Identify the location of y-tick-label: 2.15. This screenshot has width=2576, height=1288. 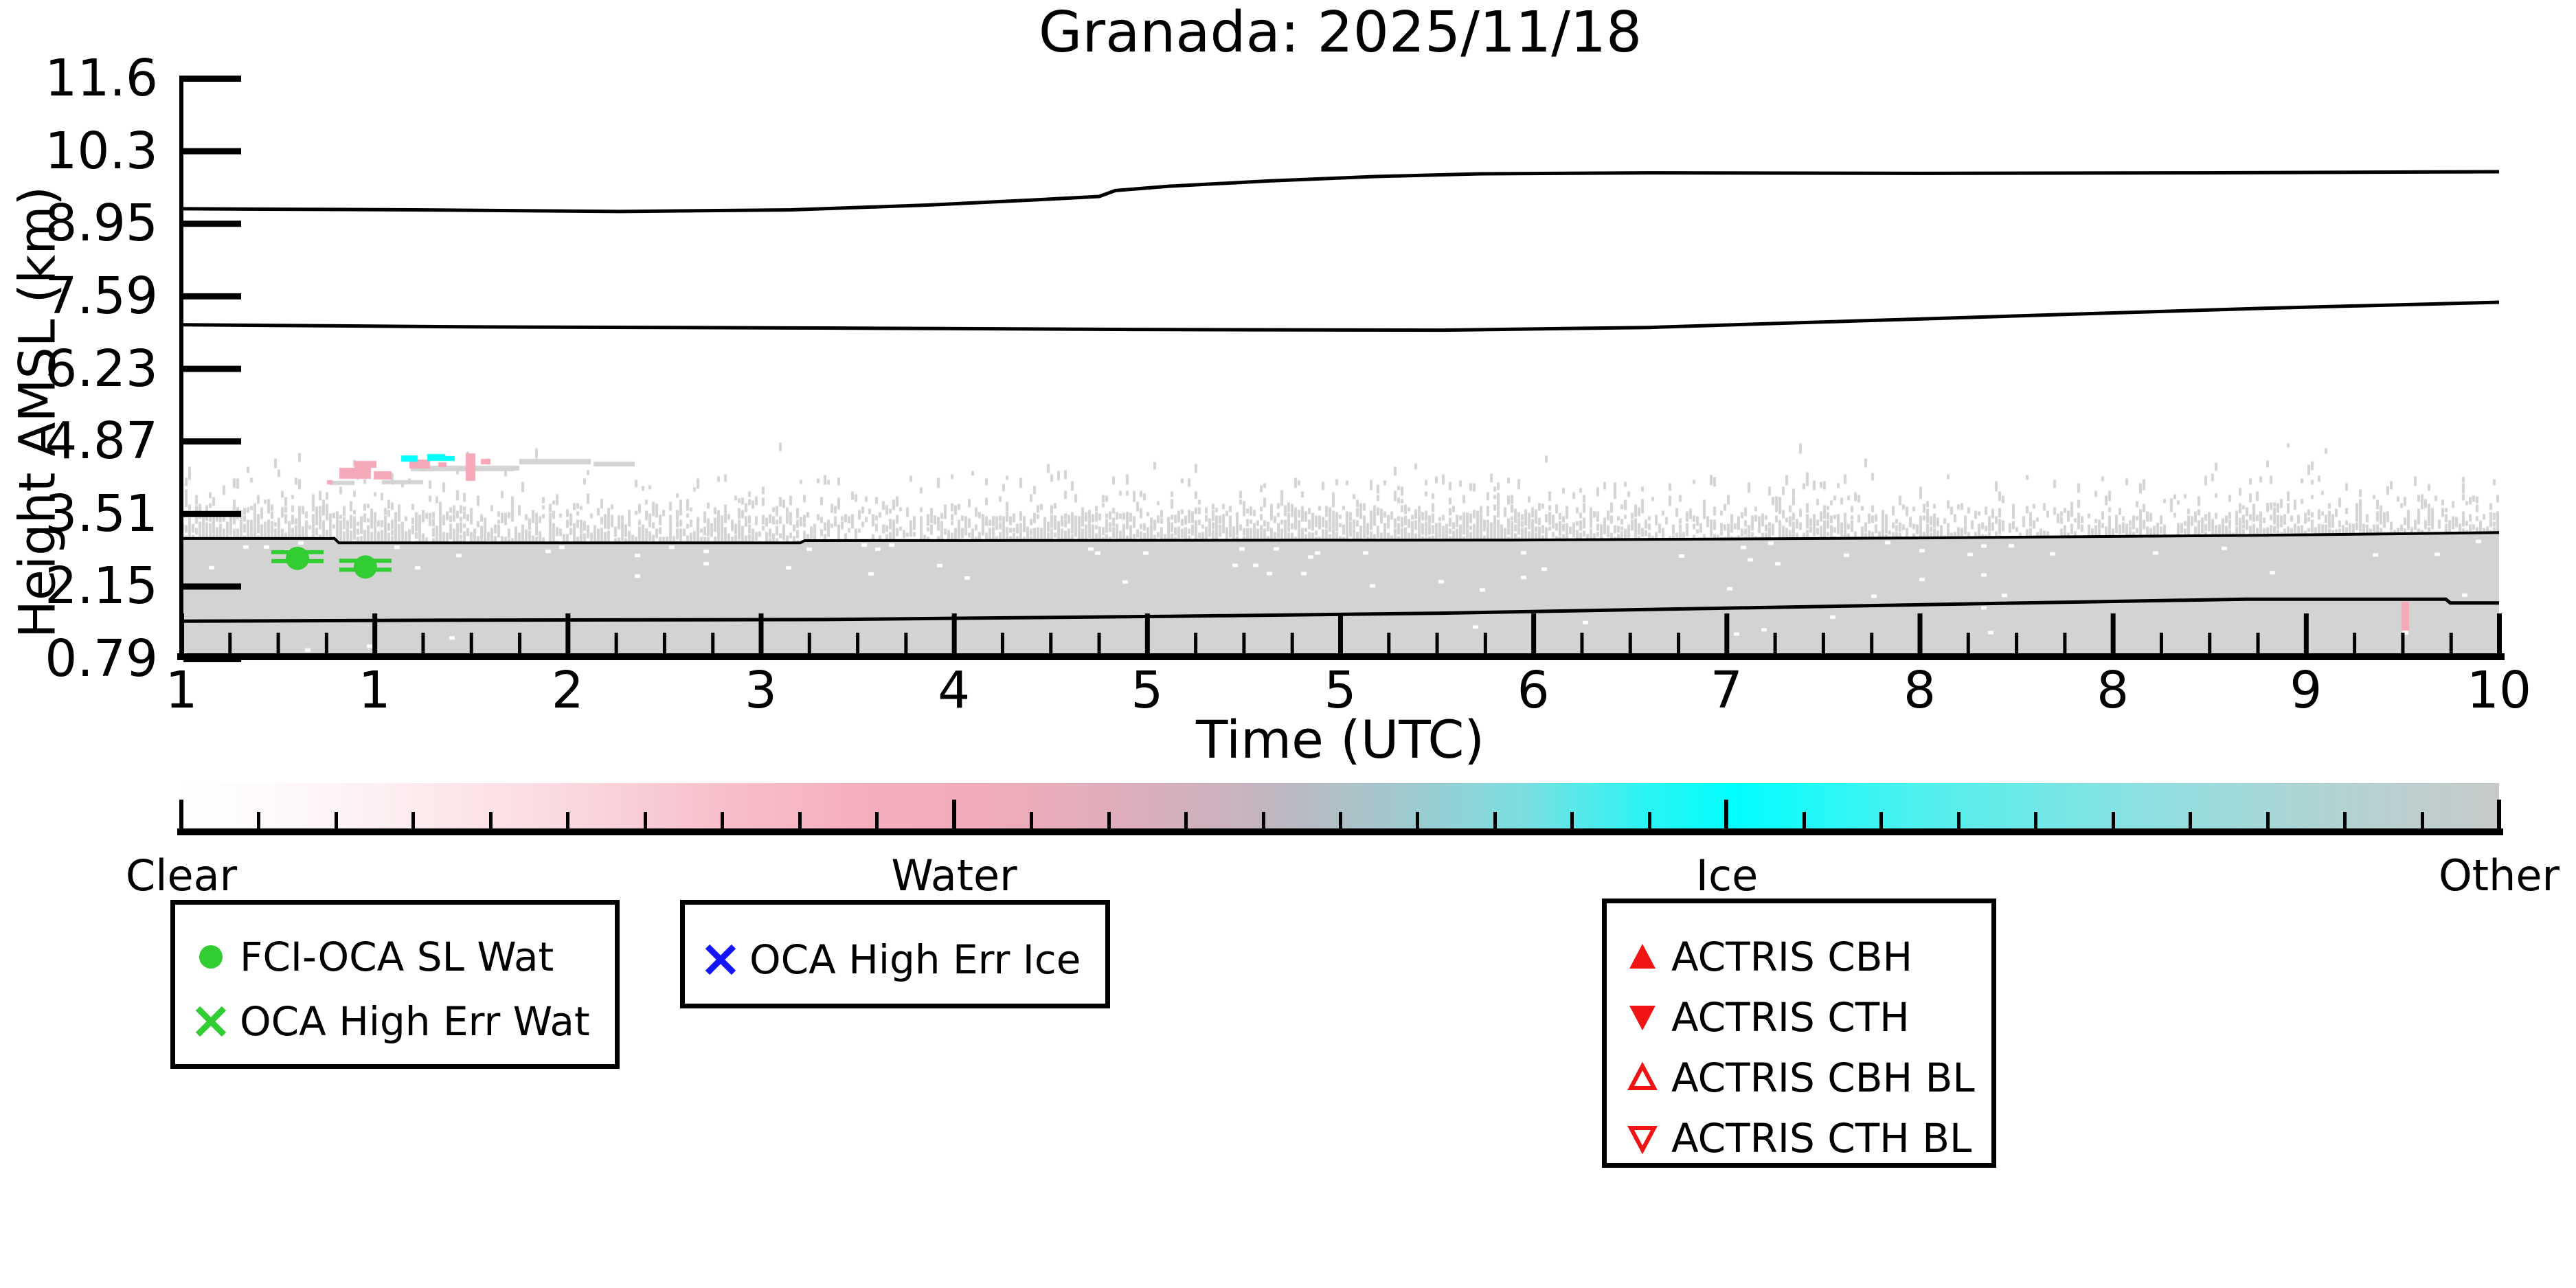
(101, 586).